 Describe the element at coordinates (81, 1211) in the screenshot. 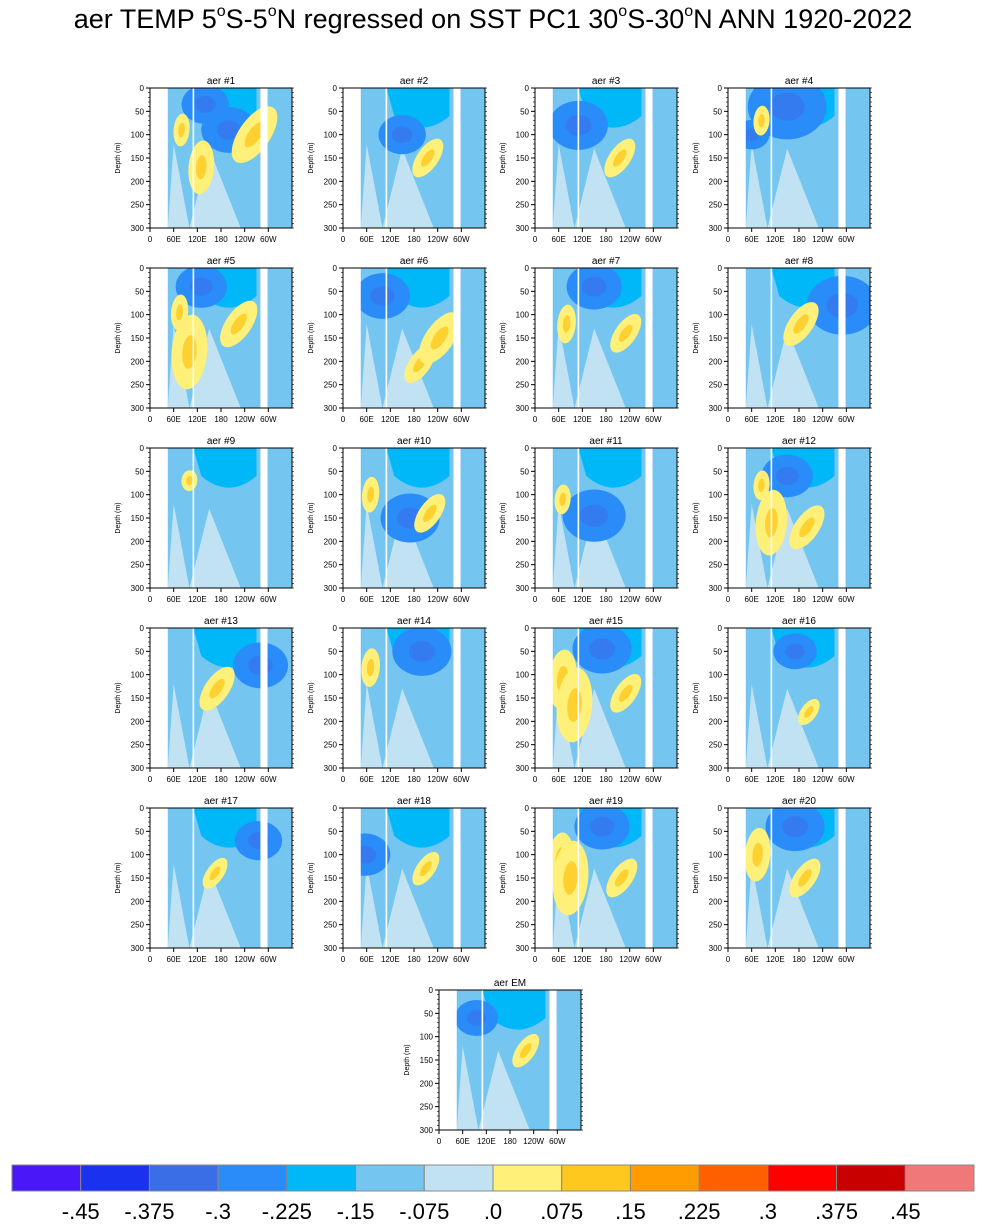

I see `colorbar-label: -.45` at that location.